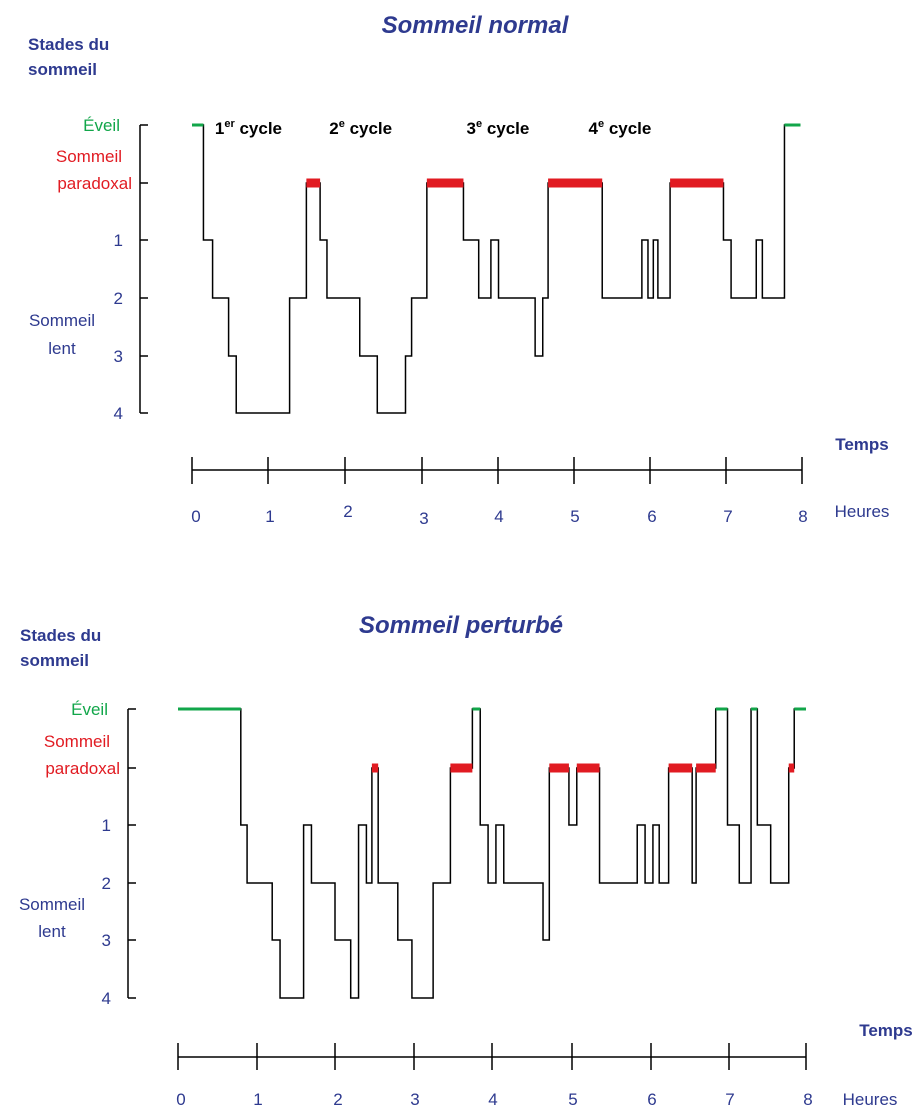 The image size is (916, 1111). I want to click on cycle-number: 1, so click(219, 128).